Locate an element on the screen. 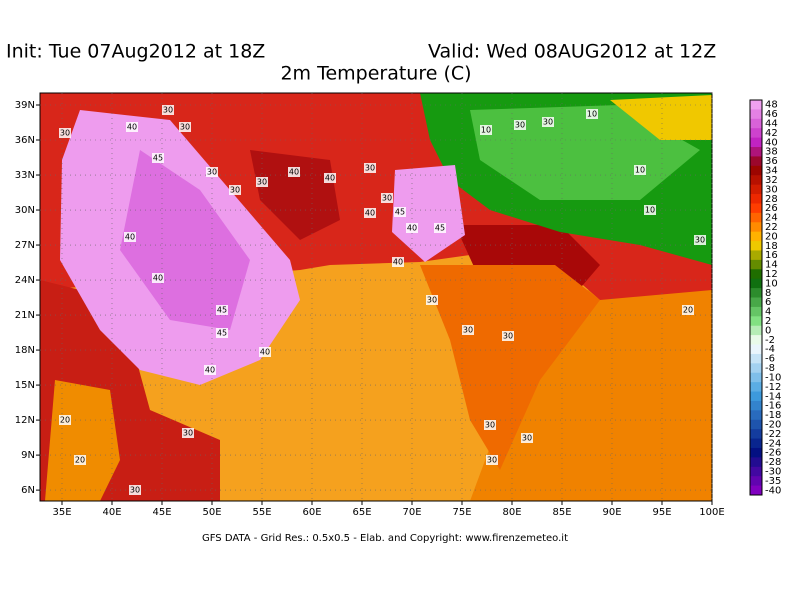 The image size is (800, 600). colorbar-label: 18 is located at coordinates (771, 246).